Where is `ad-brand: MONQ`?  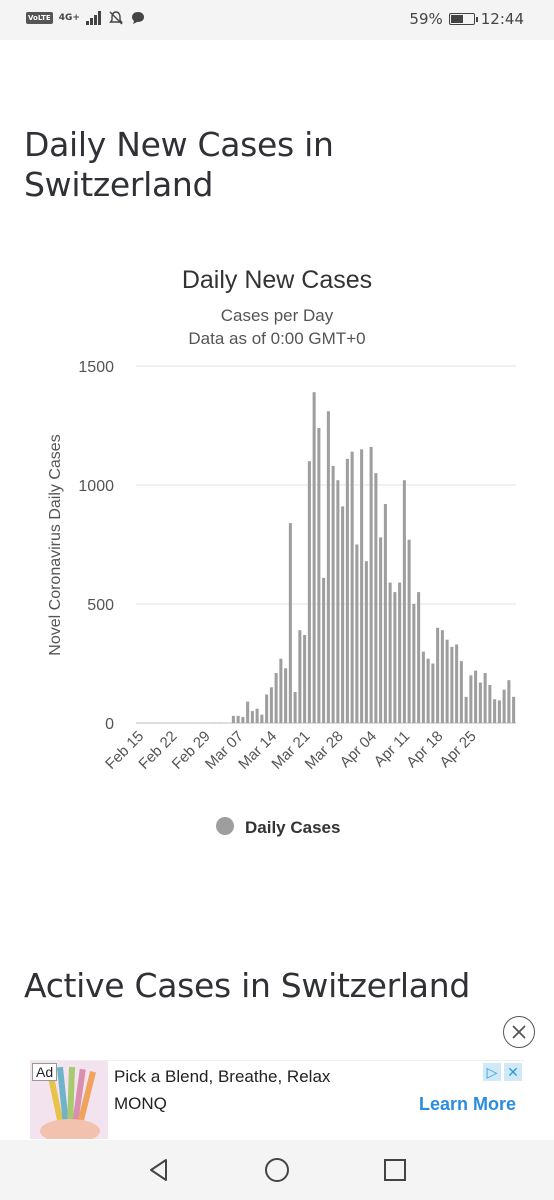
ad-brand: MONQ is located at coordinates (140, 1103).